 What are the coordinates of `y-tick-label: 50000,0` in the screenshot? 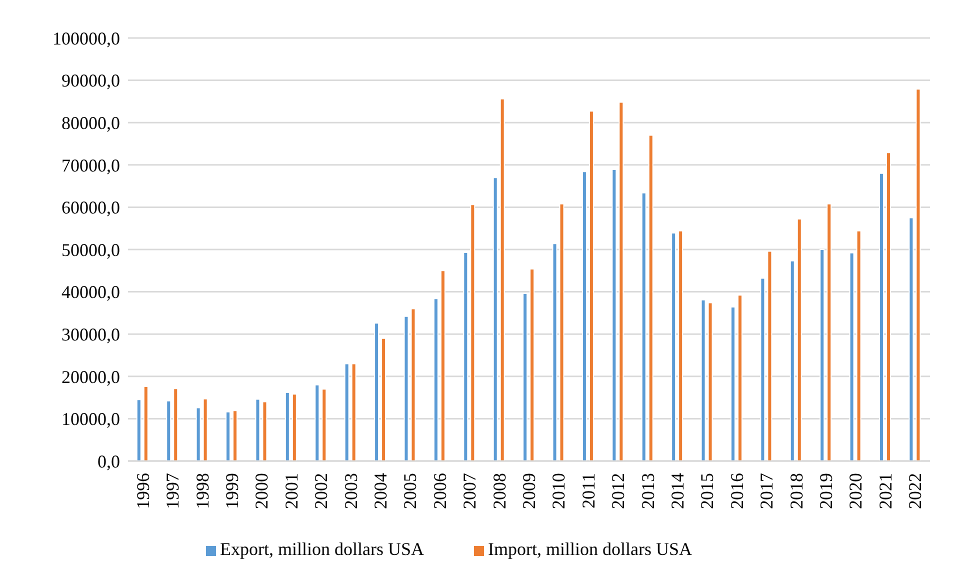 It's located at (91, 250).